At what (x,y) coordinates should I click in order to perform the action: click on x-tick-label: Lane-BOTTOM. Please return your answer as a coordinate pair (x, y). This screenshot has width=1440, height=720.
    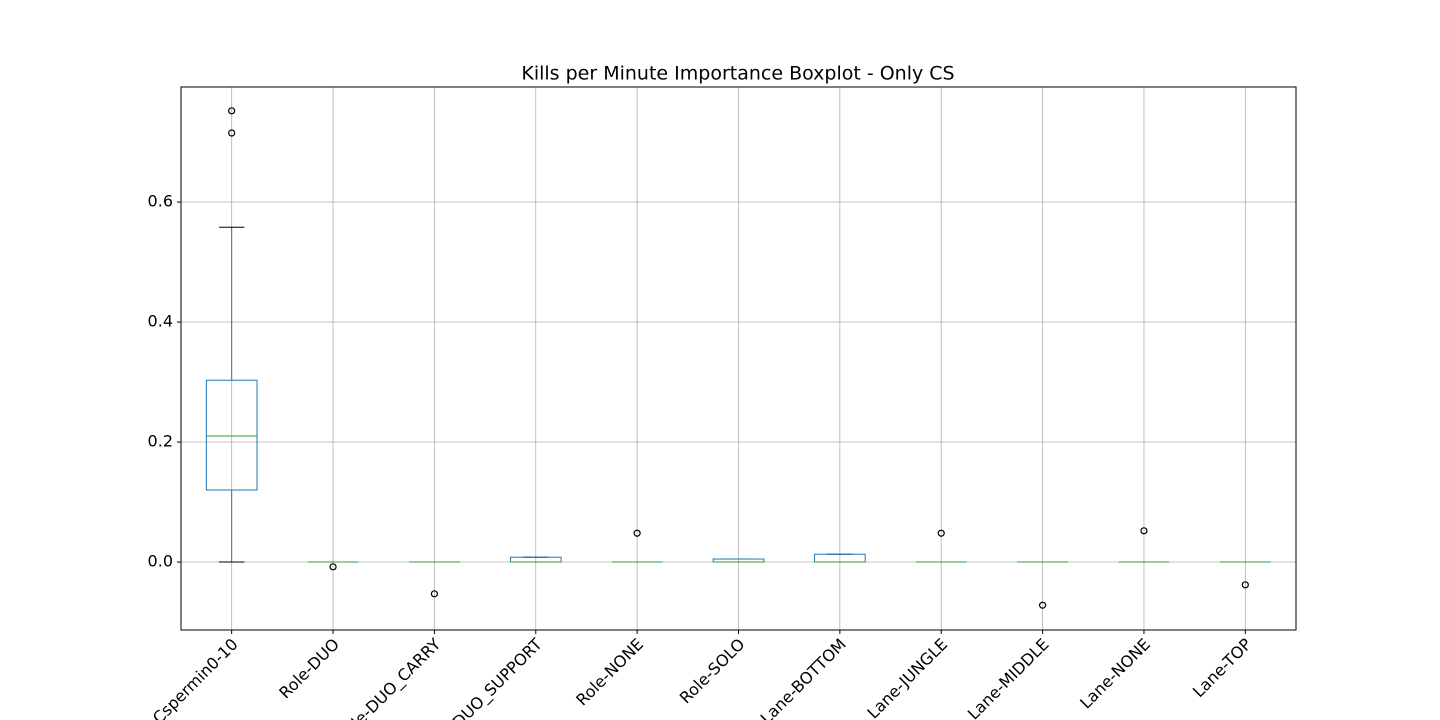
    Looking at the image, I should click on (803, 677).